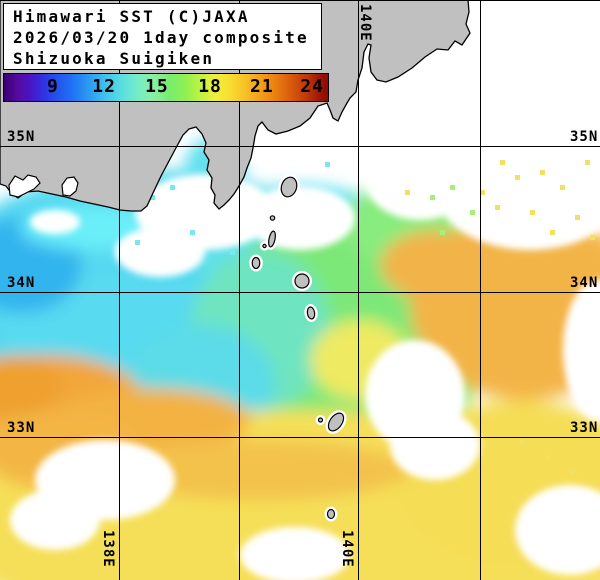 The width and height of the screenshot is (600, 580). What do you see at coordinates (584, 283) in the screenshot?
I see `lat-label-34n-right: 34N` at bounding box center [584, 283].